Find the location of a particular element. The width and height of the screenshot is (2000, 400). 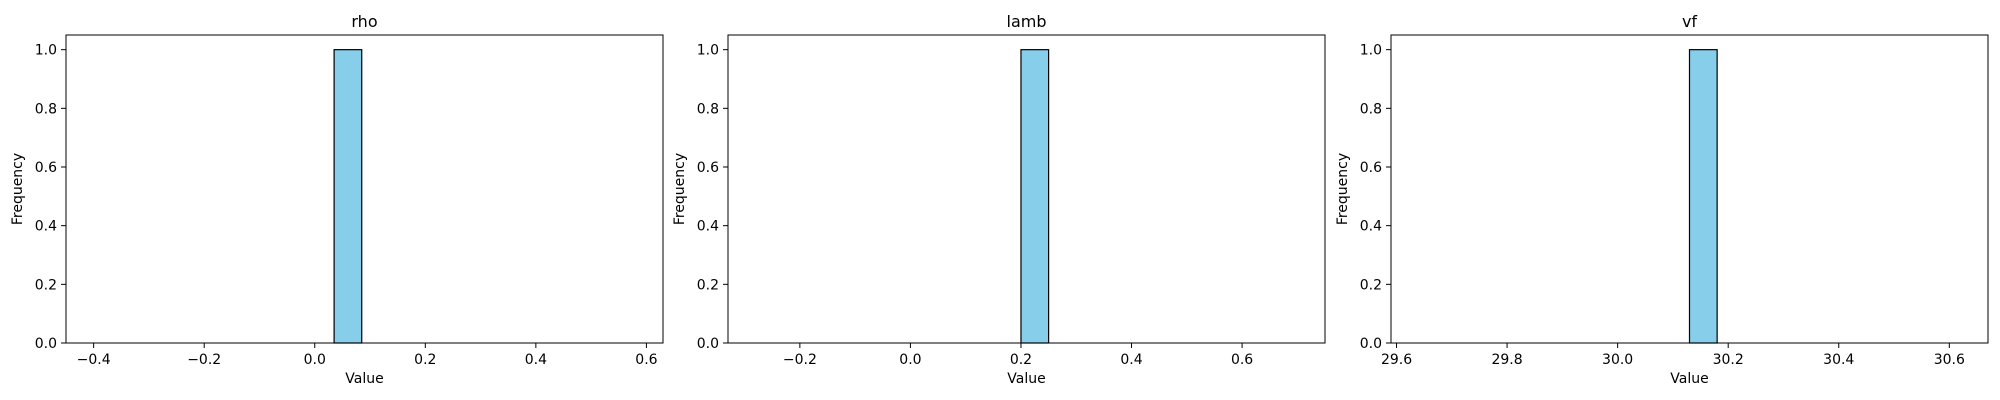

x-tick-label: 30.4 is located at coordinates (1838, 360).